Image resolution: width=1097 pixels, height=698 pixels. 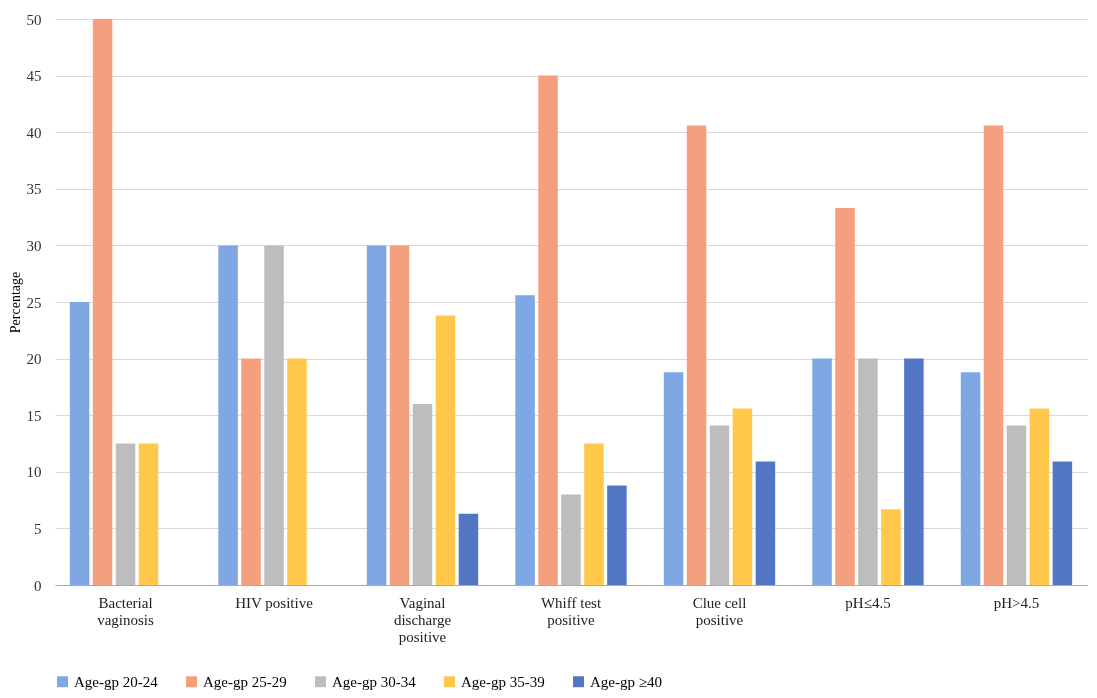 What do you see at coordinates (34, 415) in the screenshot?
I see `y-tick-label: 15` at bounding box center [34, 415].